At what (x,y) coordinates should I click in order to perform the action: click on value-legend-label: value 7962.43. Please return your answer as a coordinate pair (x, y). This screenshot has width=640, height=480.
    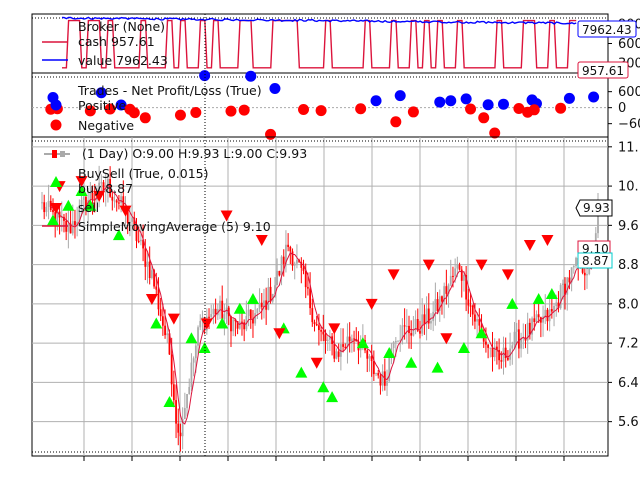
    Looking at the image, I should click on (123, 60).